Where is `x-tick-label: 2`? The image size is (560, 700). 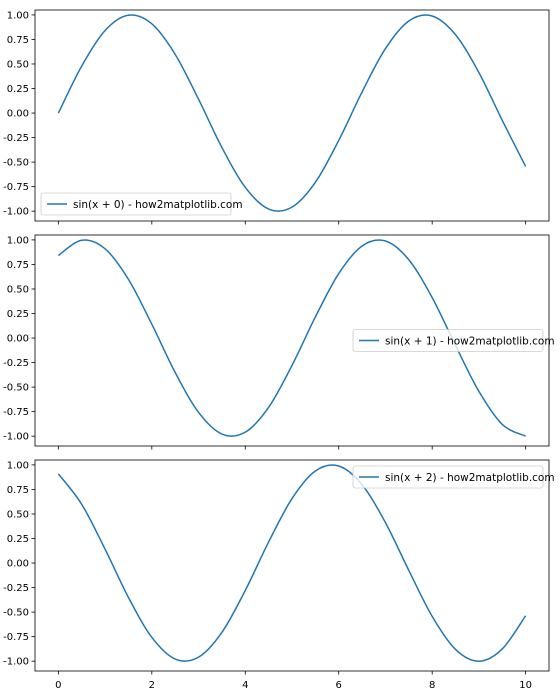 x-tick-label: 2 is located at coordinates (152, 685).